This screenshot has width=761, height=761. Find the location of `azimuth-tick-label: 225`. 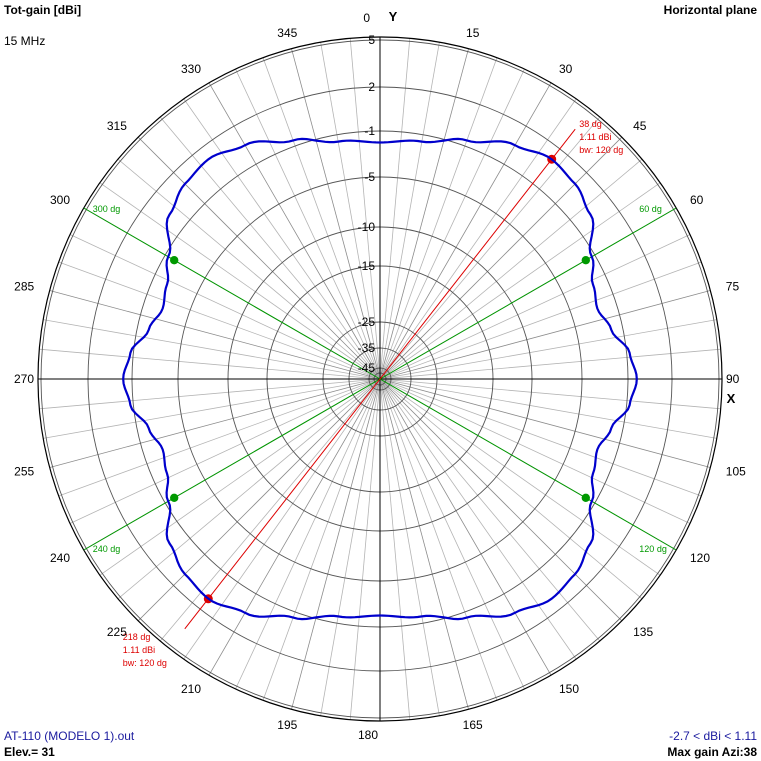

azimuth-tick-label: 225 is located at coordinates (117, 632).